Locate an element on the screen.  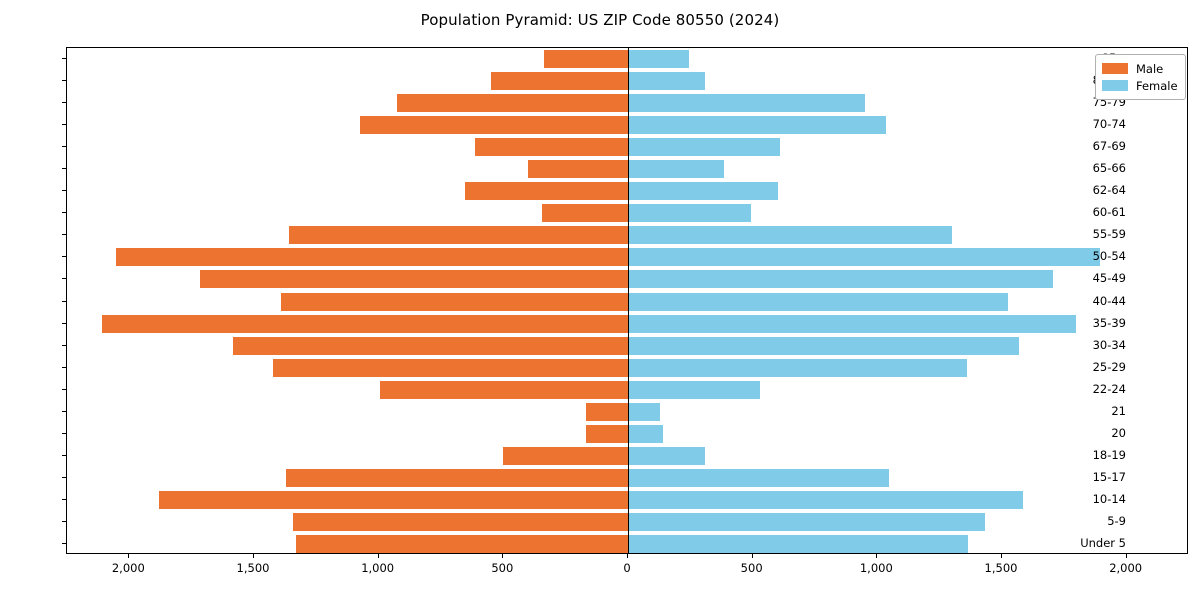
y-axis-tick-label: 50-54 is located at coordinates (1109, 256).